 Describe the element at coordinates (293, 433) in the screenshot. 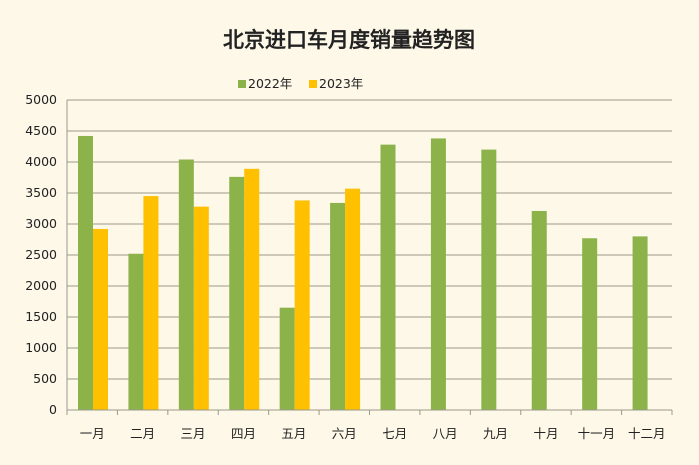

I see `x-tick-label: 五月` at that location.